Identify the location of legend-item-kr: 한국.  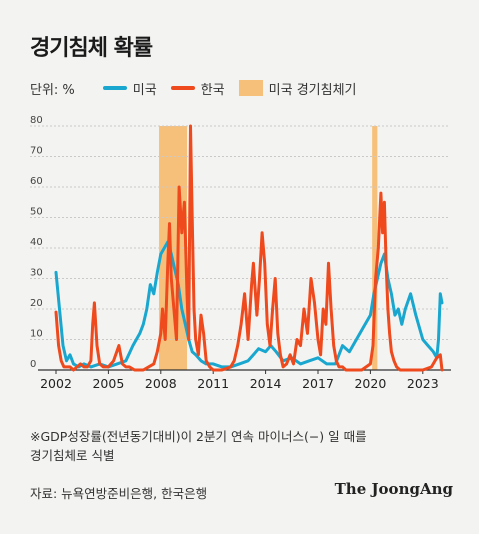
(197, 88).